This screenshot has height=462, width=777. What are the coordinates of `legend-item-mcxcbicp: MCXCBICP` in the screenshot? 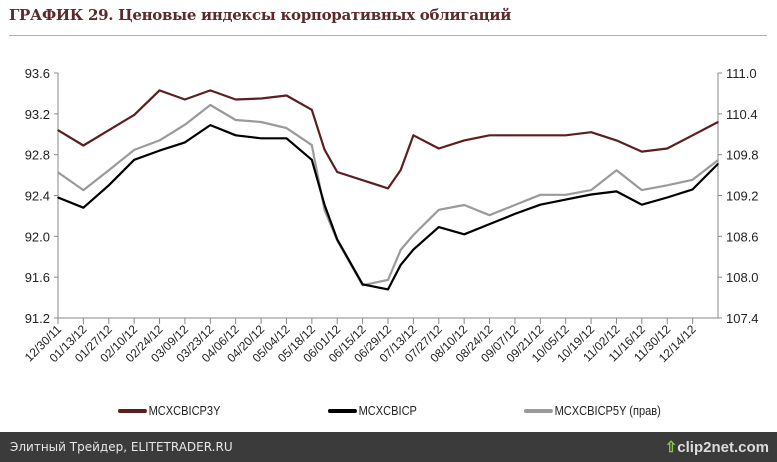 It's located at (372, 410).